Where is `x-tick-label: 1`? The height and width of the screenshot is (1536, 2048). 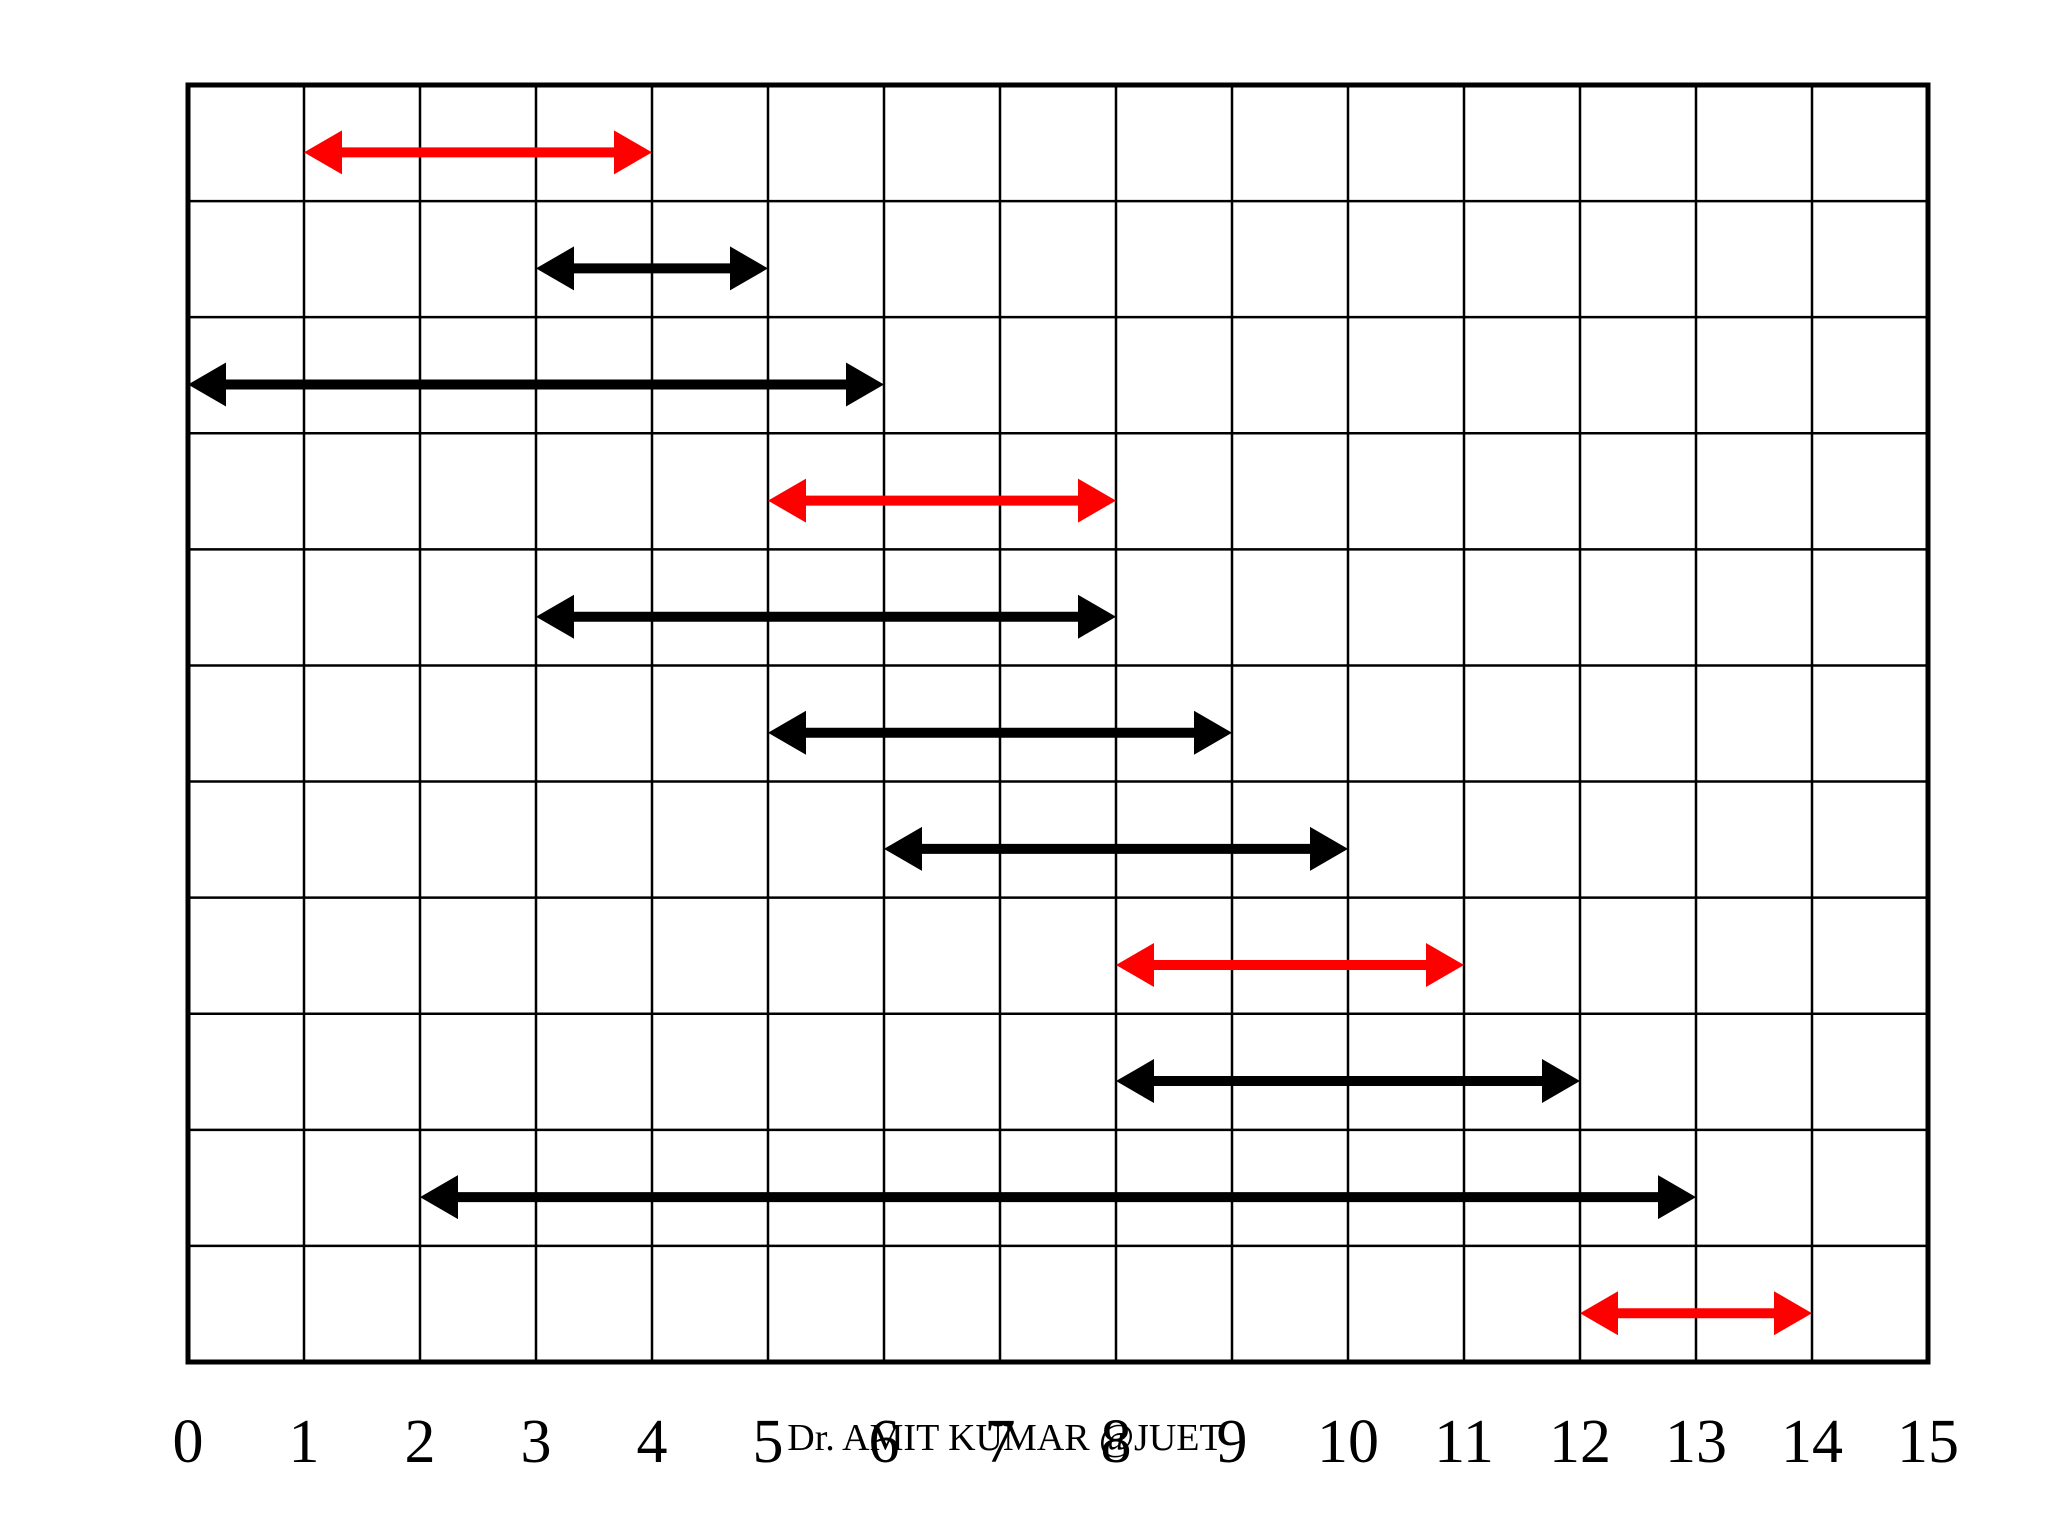 x-tick-label: 1 is located at coordinates (304, 1442).